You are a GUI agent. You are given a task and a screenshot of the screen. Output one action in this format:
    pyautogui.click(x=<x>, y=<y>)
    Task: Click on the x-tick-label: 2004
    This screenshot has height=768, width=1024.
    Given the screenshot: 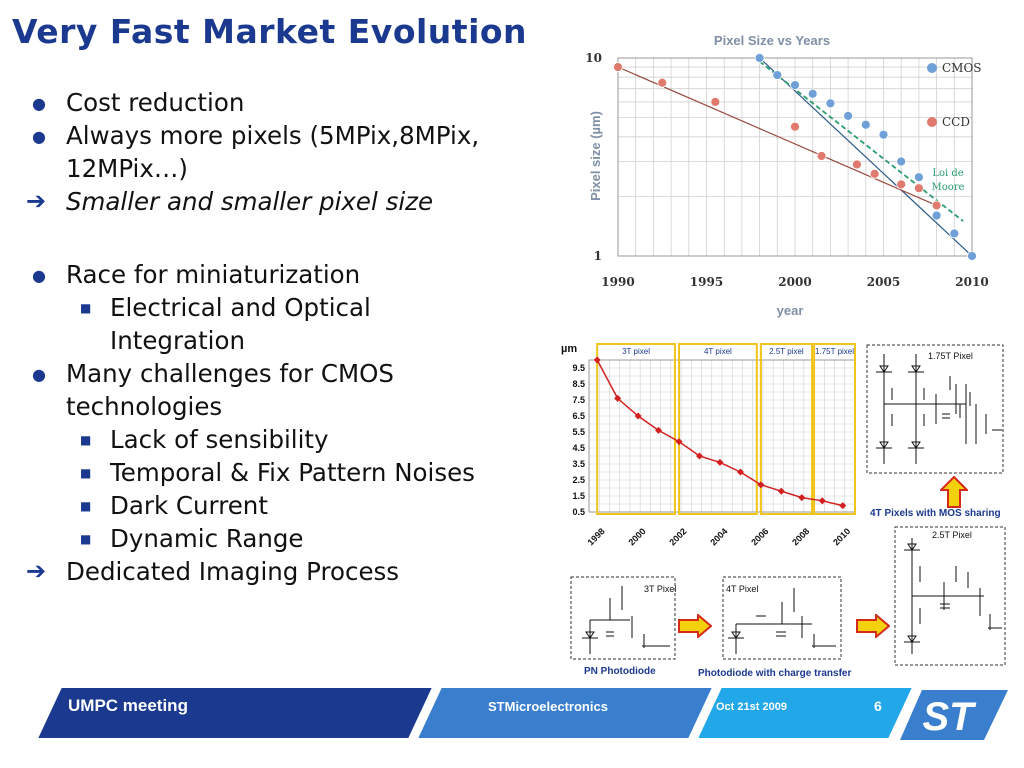 What is the action you would take?
    pyautogui.click(x=718, y=536)
    